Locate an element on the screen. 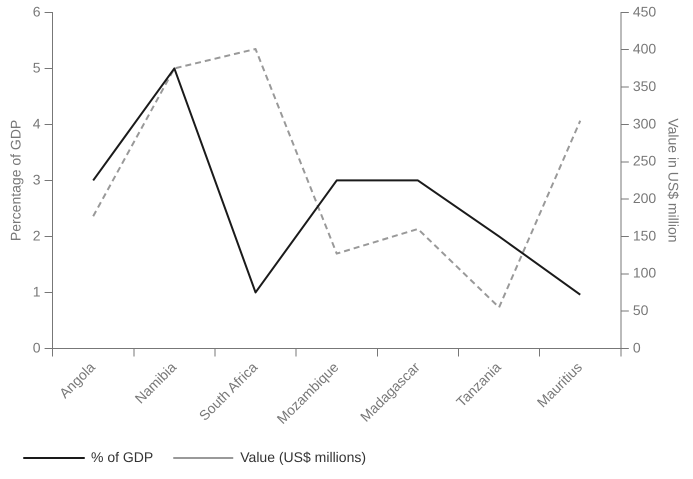 The height and width of the screenshot is (479, 693). legend-label: Value (US$ millions) is located at coordinates (303, 456).